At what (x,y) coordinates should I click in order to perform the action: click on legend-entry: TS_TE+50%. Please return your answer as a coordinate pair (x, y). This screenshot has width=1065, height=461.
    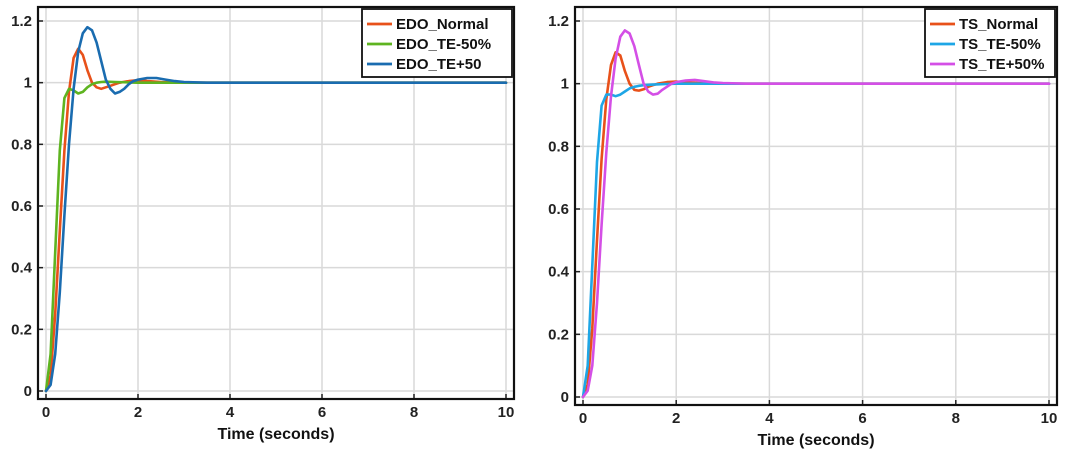
    Looking at the image, I should click on (1001, 64).